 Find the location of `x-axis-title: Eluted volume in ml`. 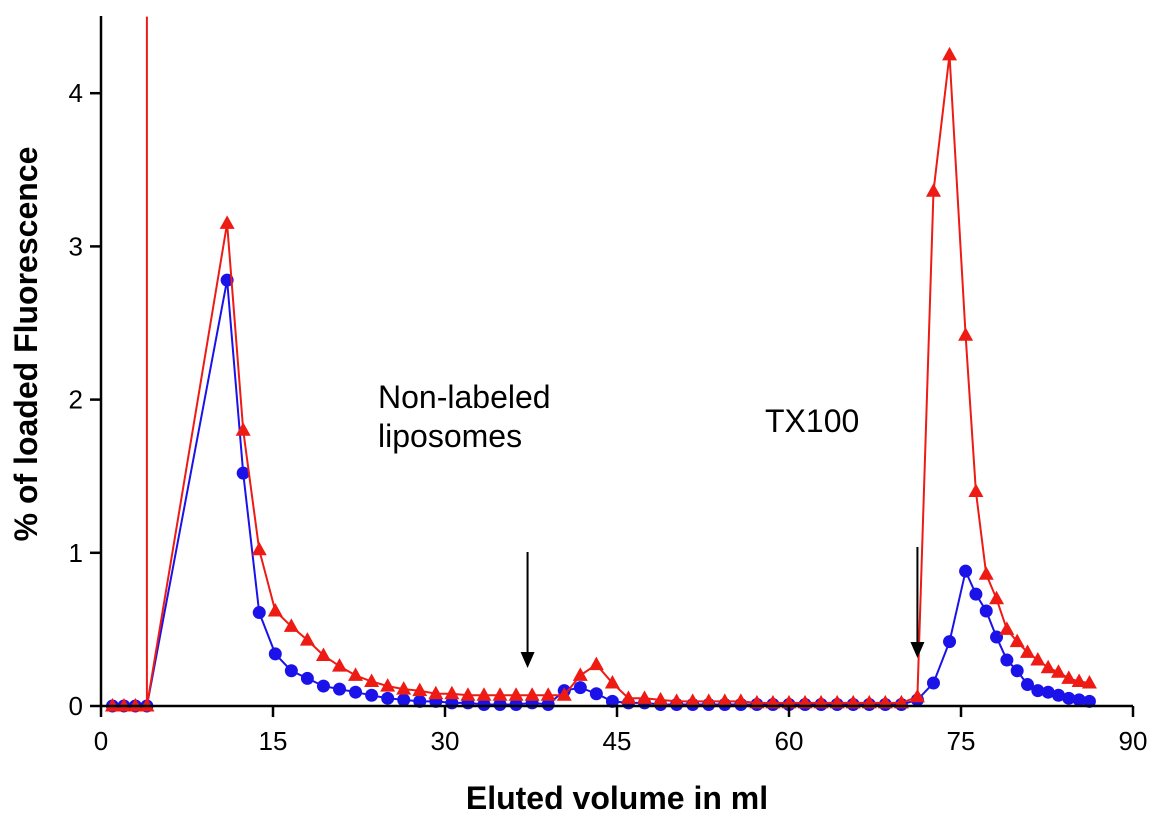

x-axis-title: Eluted volume in ml is located at coordinates (617, 798).